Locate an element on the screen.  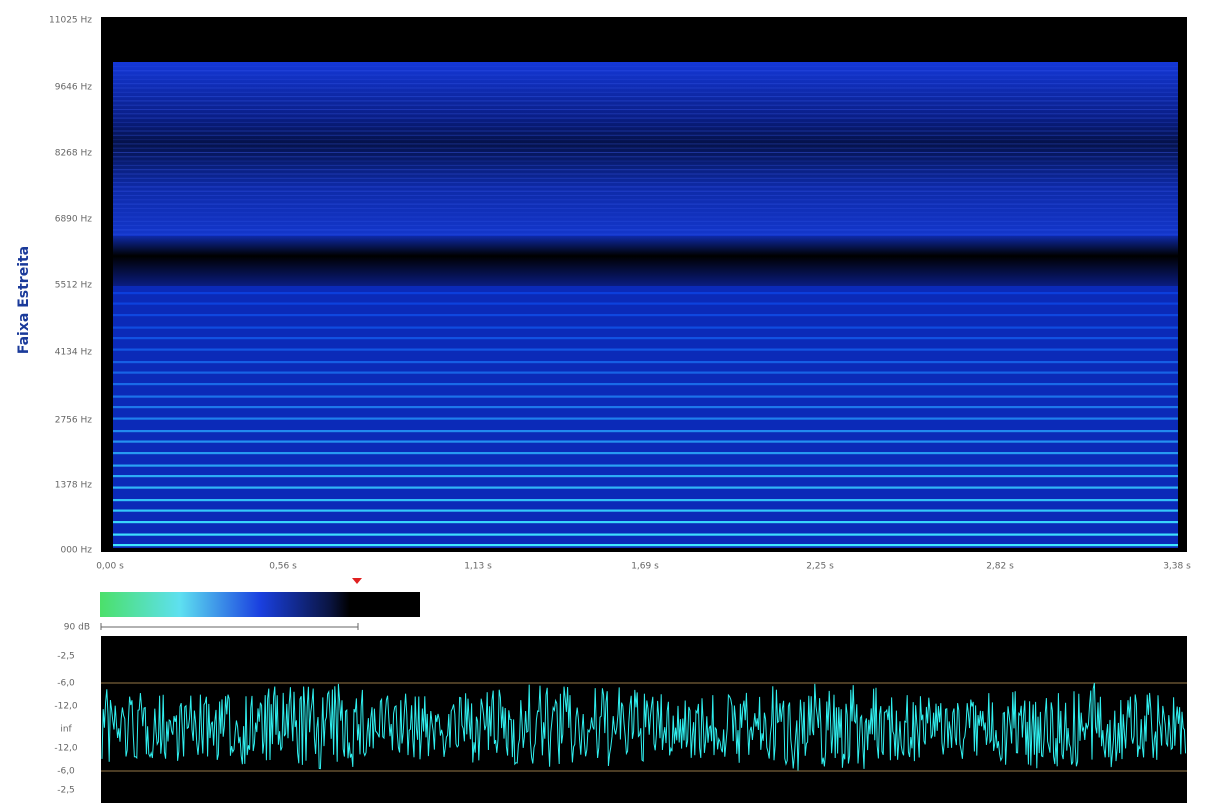
waveform is located at coordinates (644, 726).